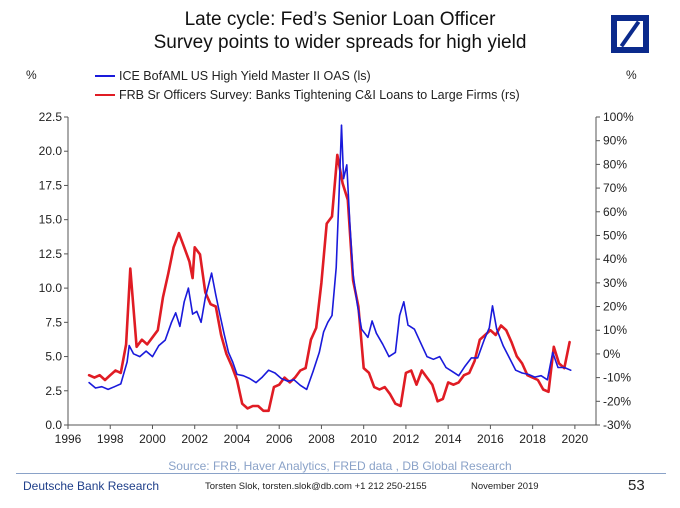  I want to click on logo-square-icon, so click(630, 34).